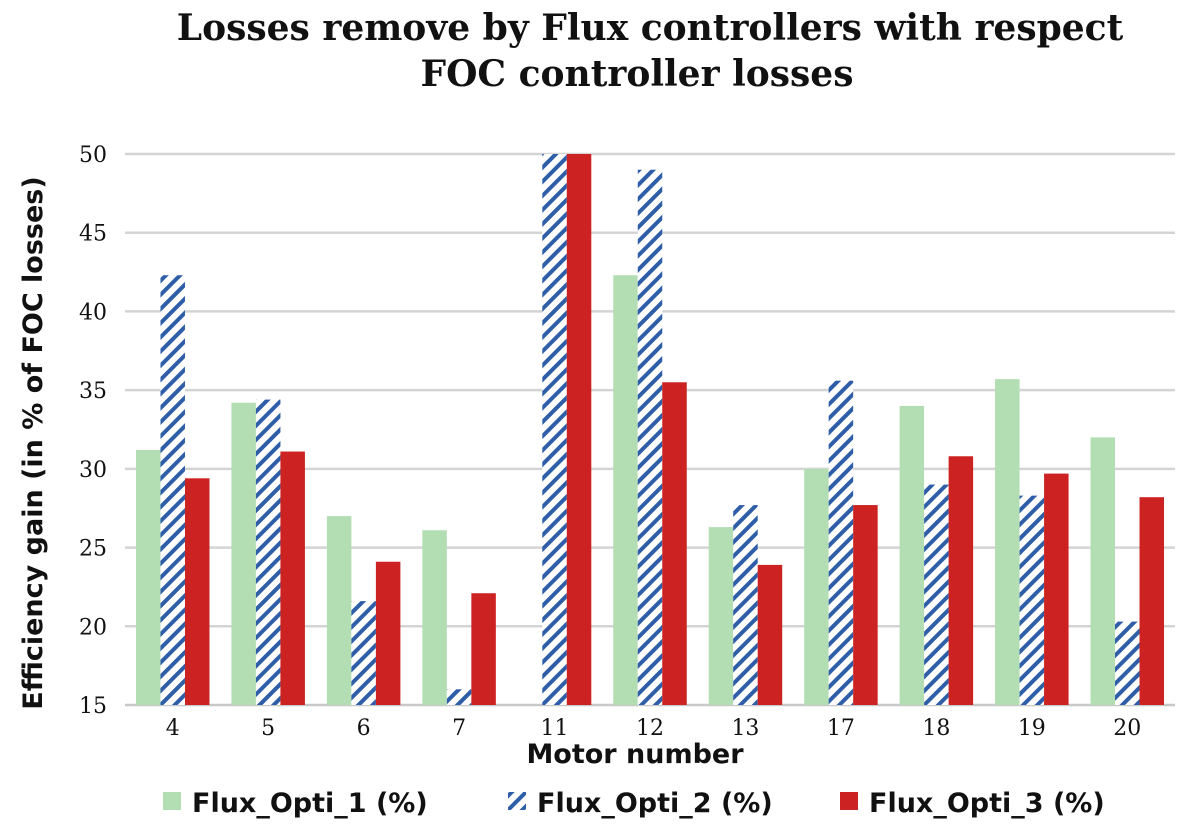 This screenshot has width=1190, height=831. Describe the element at coordinates (1127, 728) in the screenshot. I see `x-tick-label: 20` at that location.